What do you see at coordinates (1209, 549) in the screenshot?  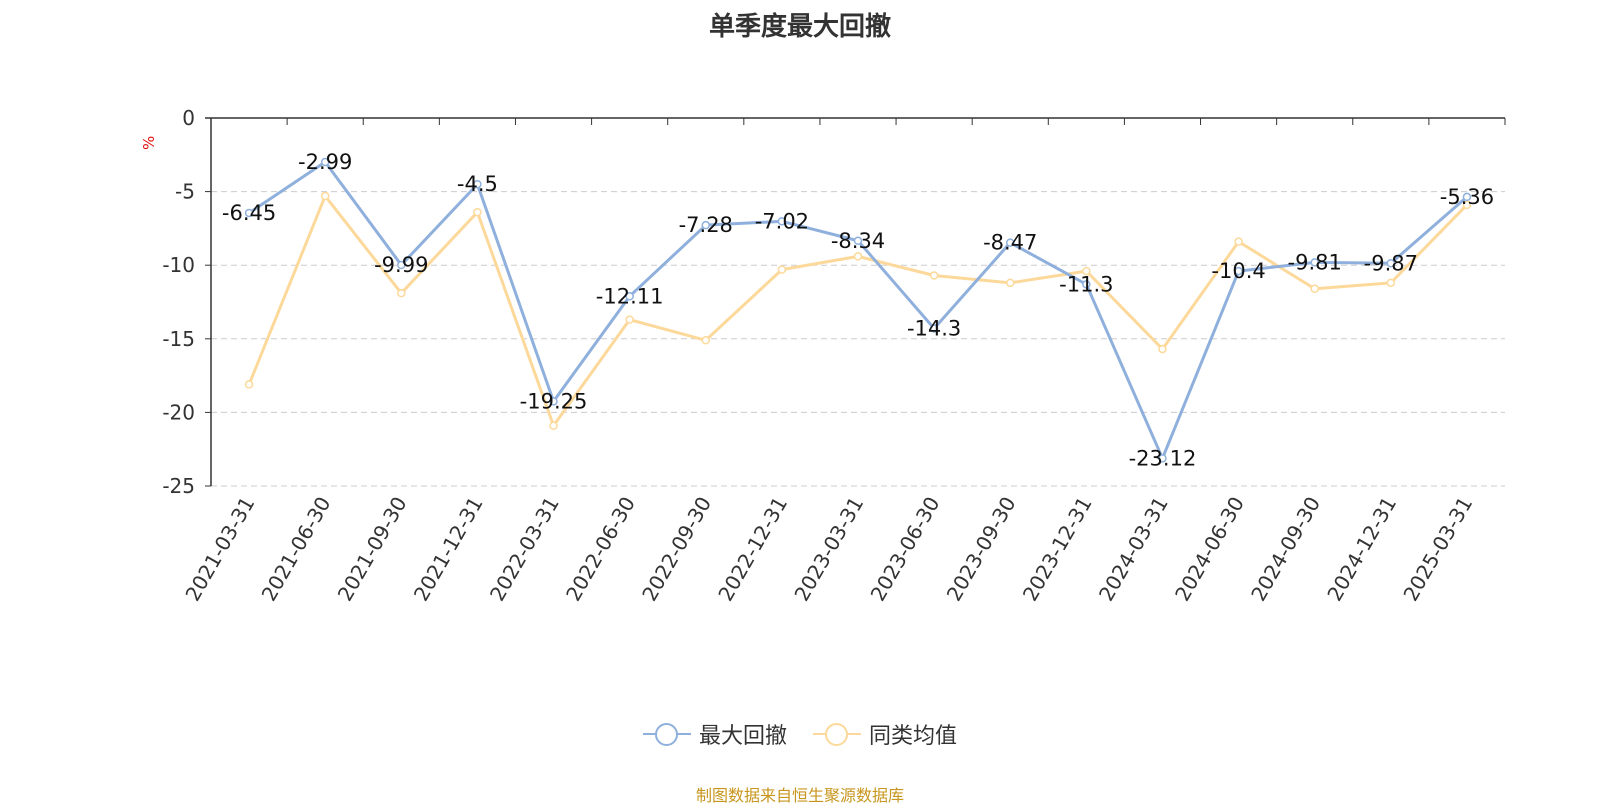 I see `x-tick-label: 2024-06-30` at bounding box center [1209, 549].